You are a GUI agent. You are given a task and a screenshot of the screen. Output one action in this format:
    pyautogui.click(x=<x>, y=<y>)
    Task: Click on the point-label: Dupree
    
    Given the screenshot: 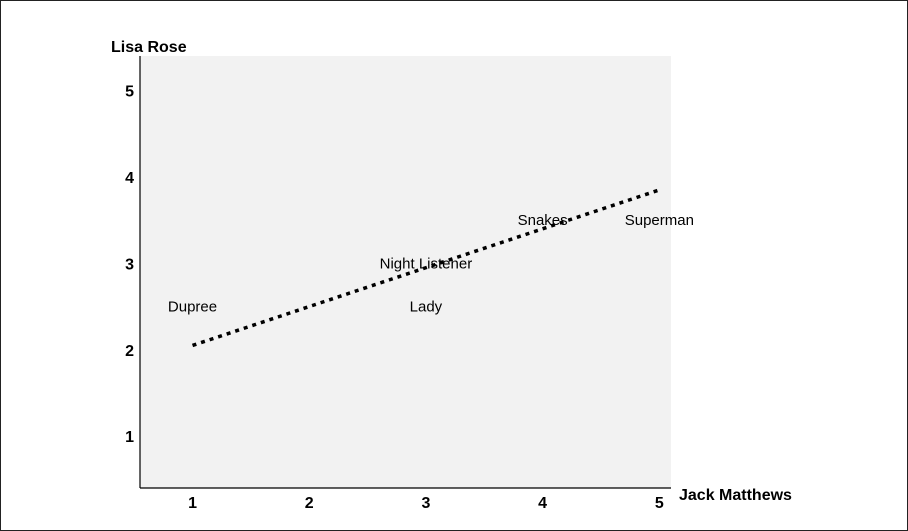 What is the action you would take?
    pyautogui.click(x=192, y=307)
    